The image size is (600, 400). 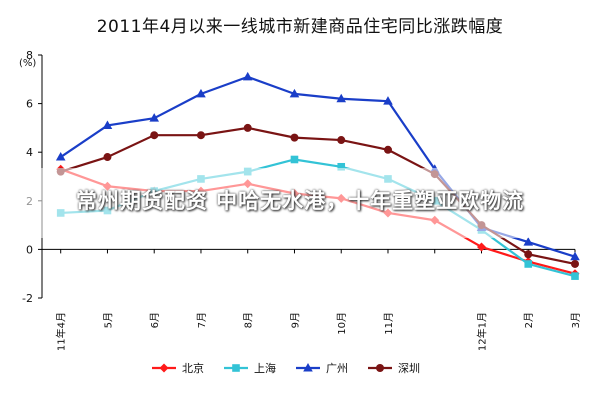 What do you see at coordinates (576, 320) in the screenshot?
I see `x-tick-label: 3月` at bounding box center [576, 320].